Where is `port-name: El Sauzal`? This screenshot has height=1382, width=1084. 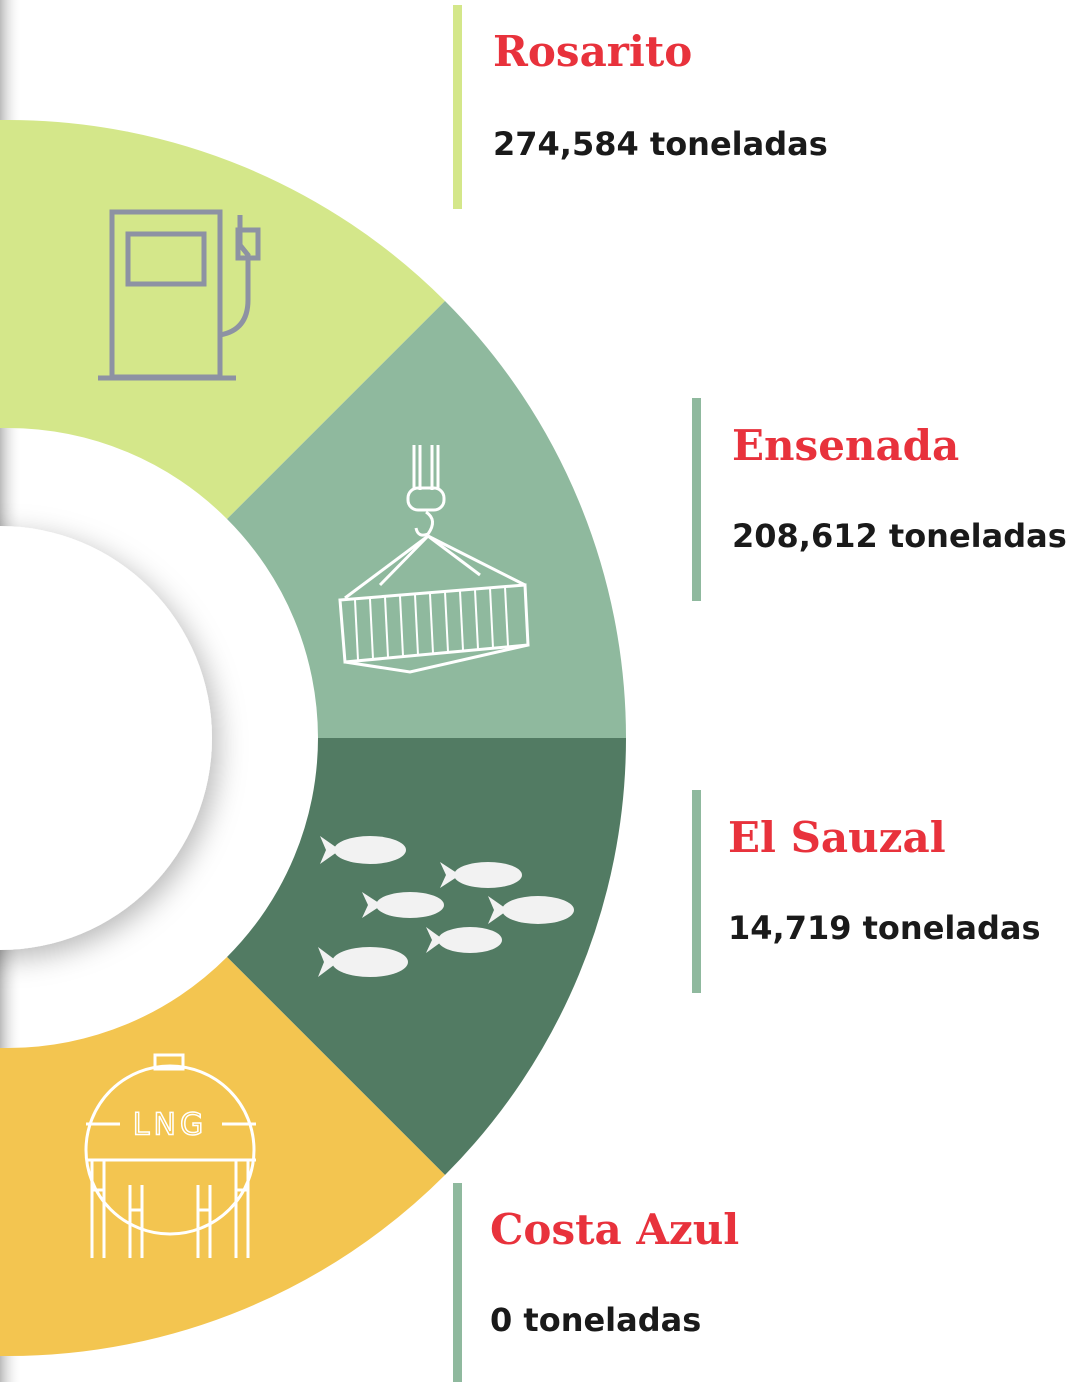 port-name: El Sauzal is located at coordinates (837, 837).